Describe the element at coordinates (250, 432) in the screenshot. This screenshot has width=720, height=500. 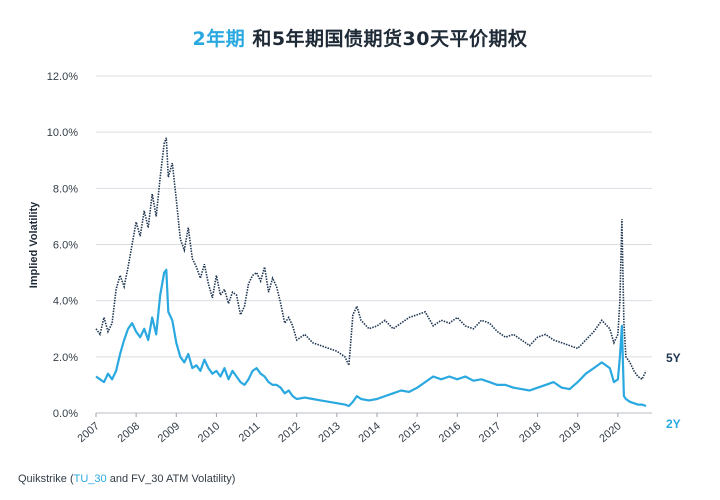
I see `x-tick-label: 2011` at that location.